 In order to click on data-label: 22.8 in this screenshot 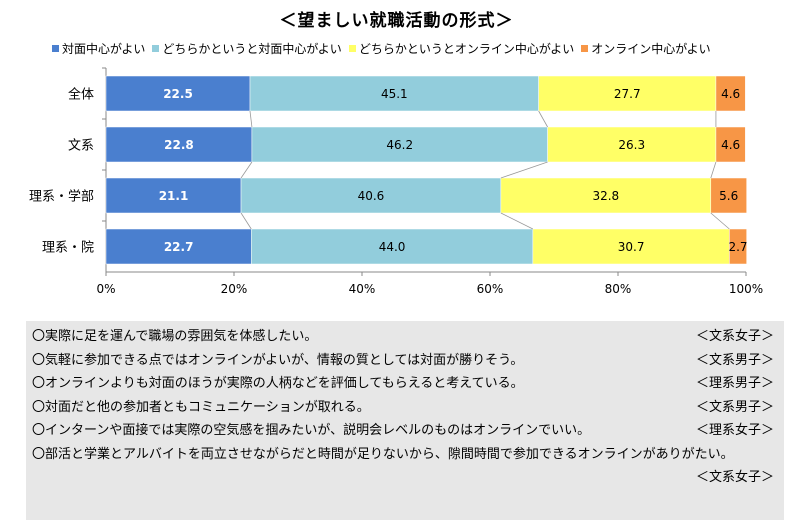, I will do `click(179, 145)`.